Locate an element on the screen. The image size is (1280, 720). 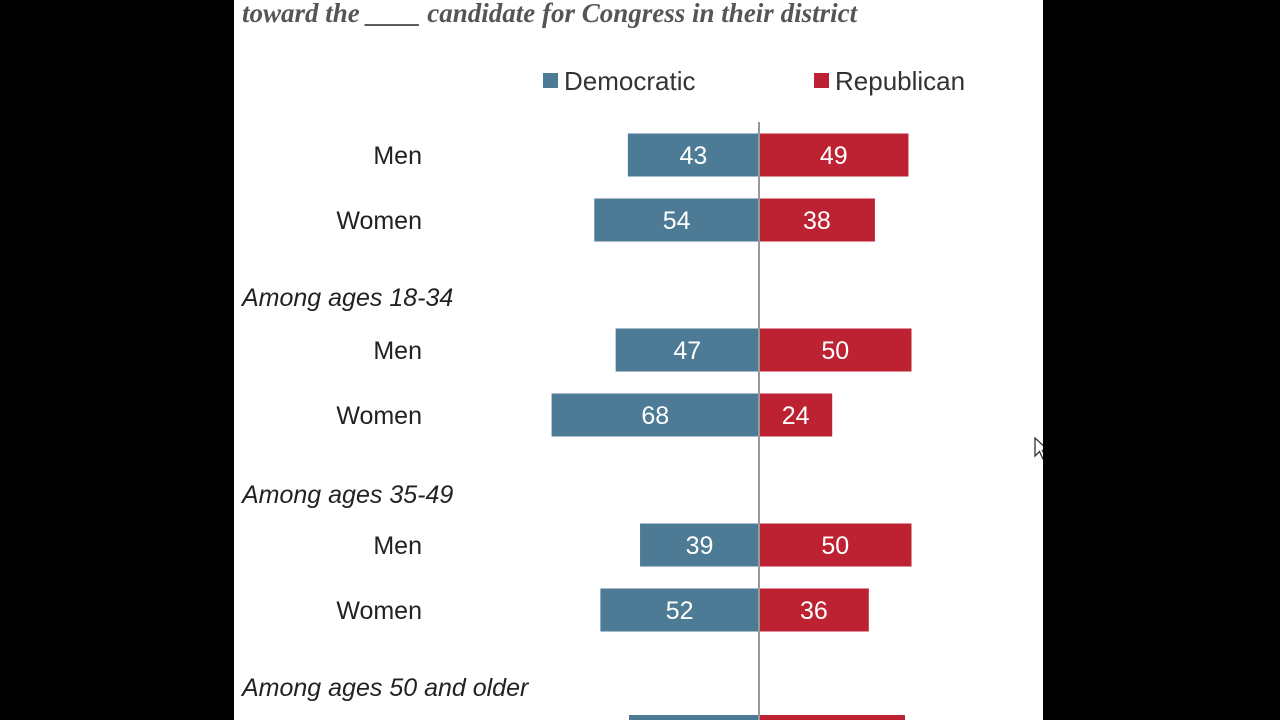
value-label-democratic: 54 is located at coordinates (677, 221).